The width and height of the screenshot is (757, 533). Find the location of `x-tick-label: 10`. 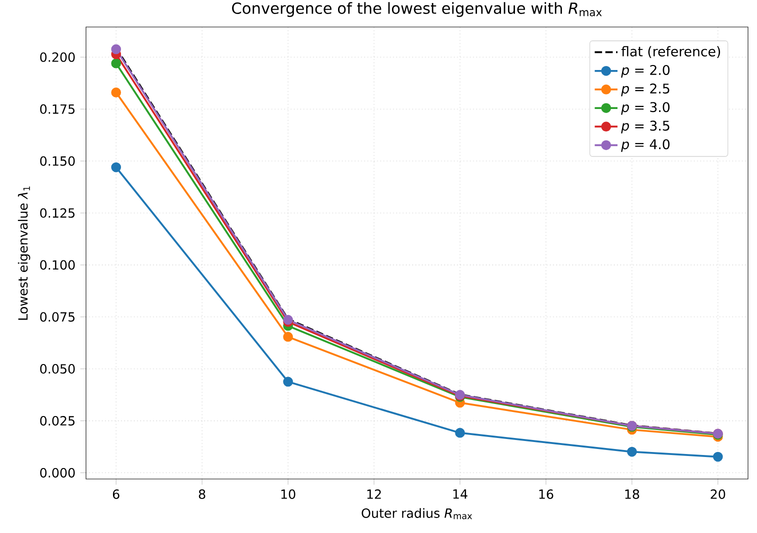

x-tick-label: 10 is located at coordinates (288, 494).